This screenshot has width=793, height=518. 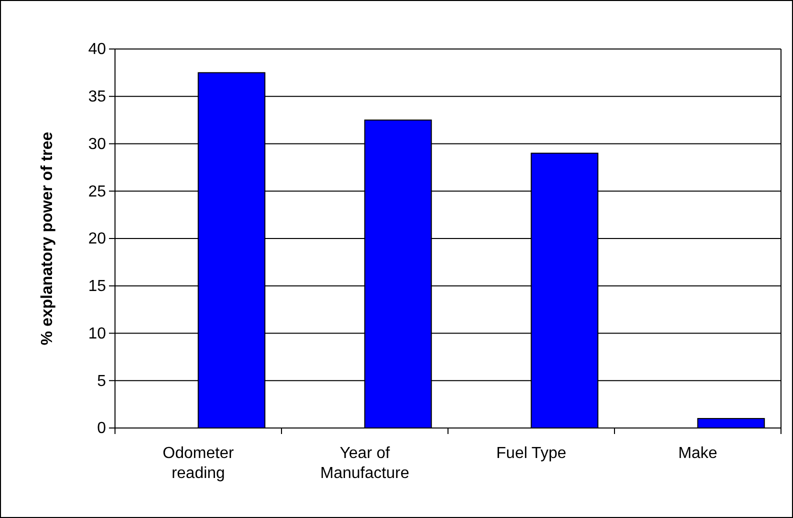 What do you see at coordinates (731, 423) in the screenshot?
I see `bar` at bounding box center [731, 423].